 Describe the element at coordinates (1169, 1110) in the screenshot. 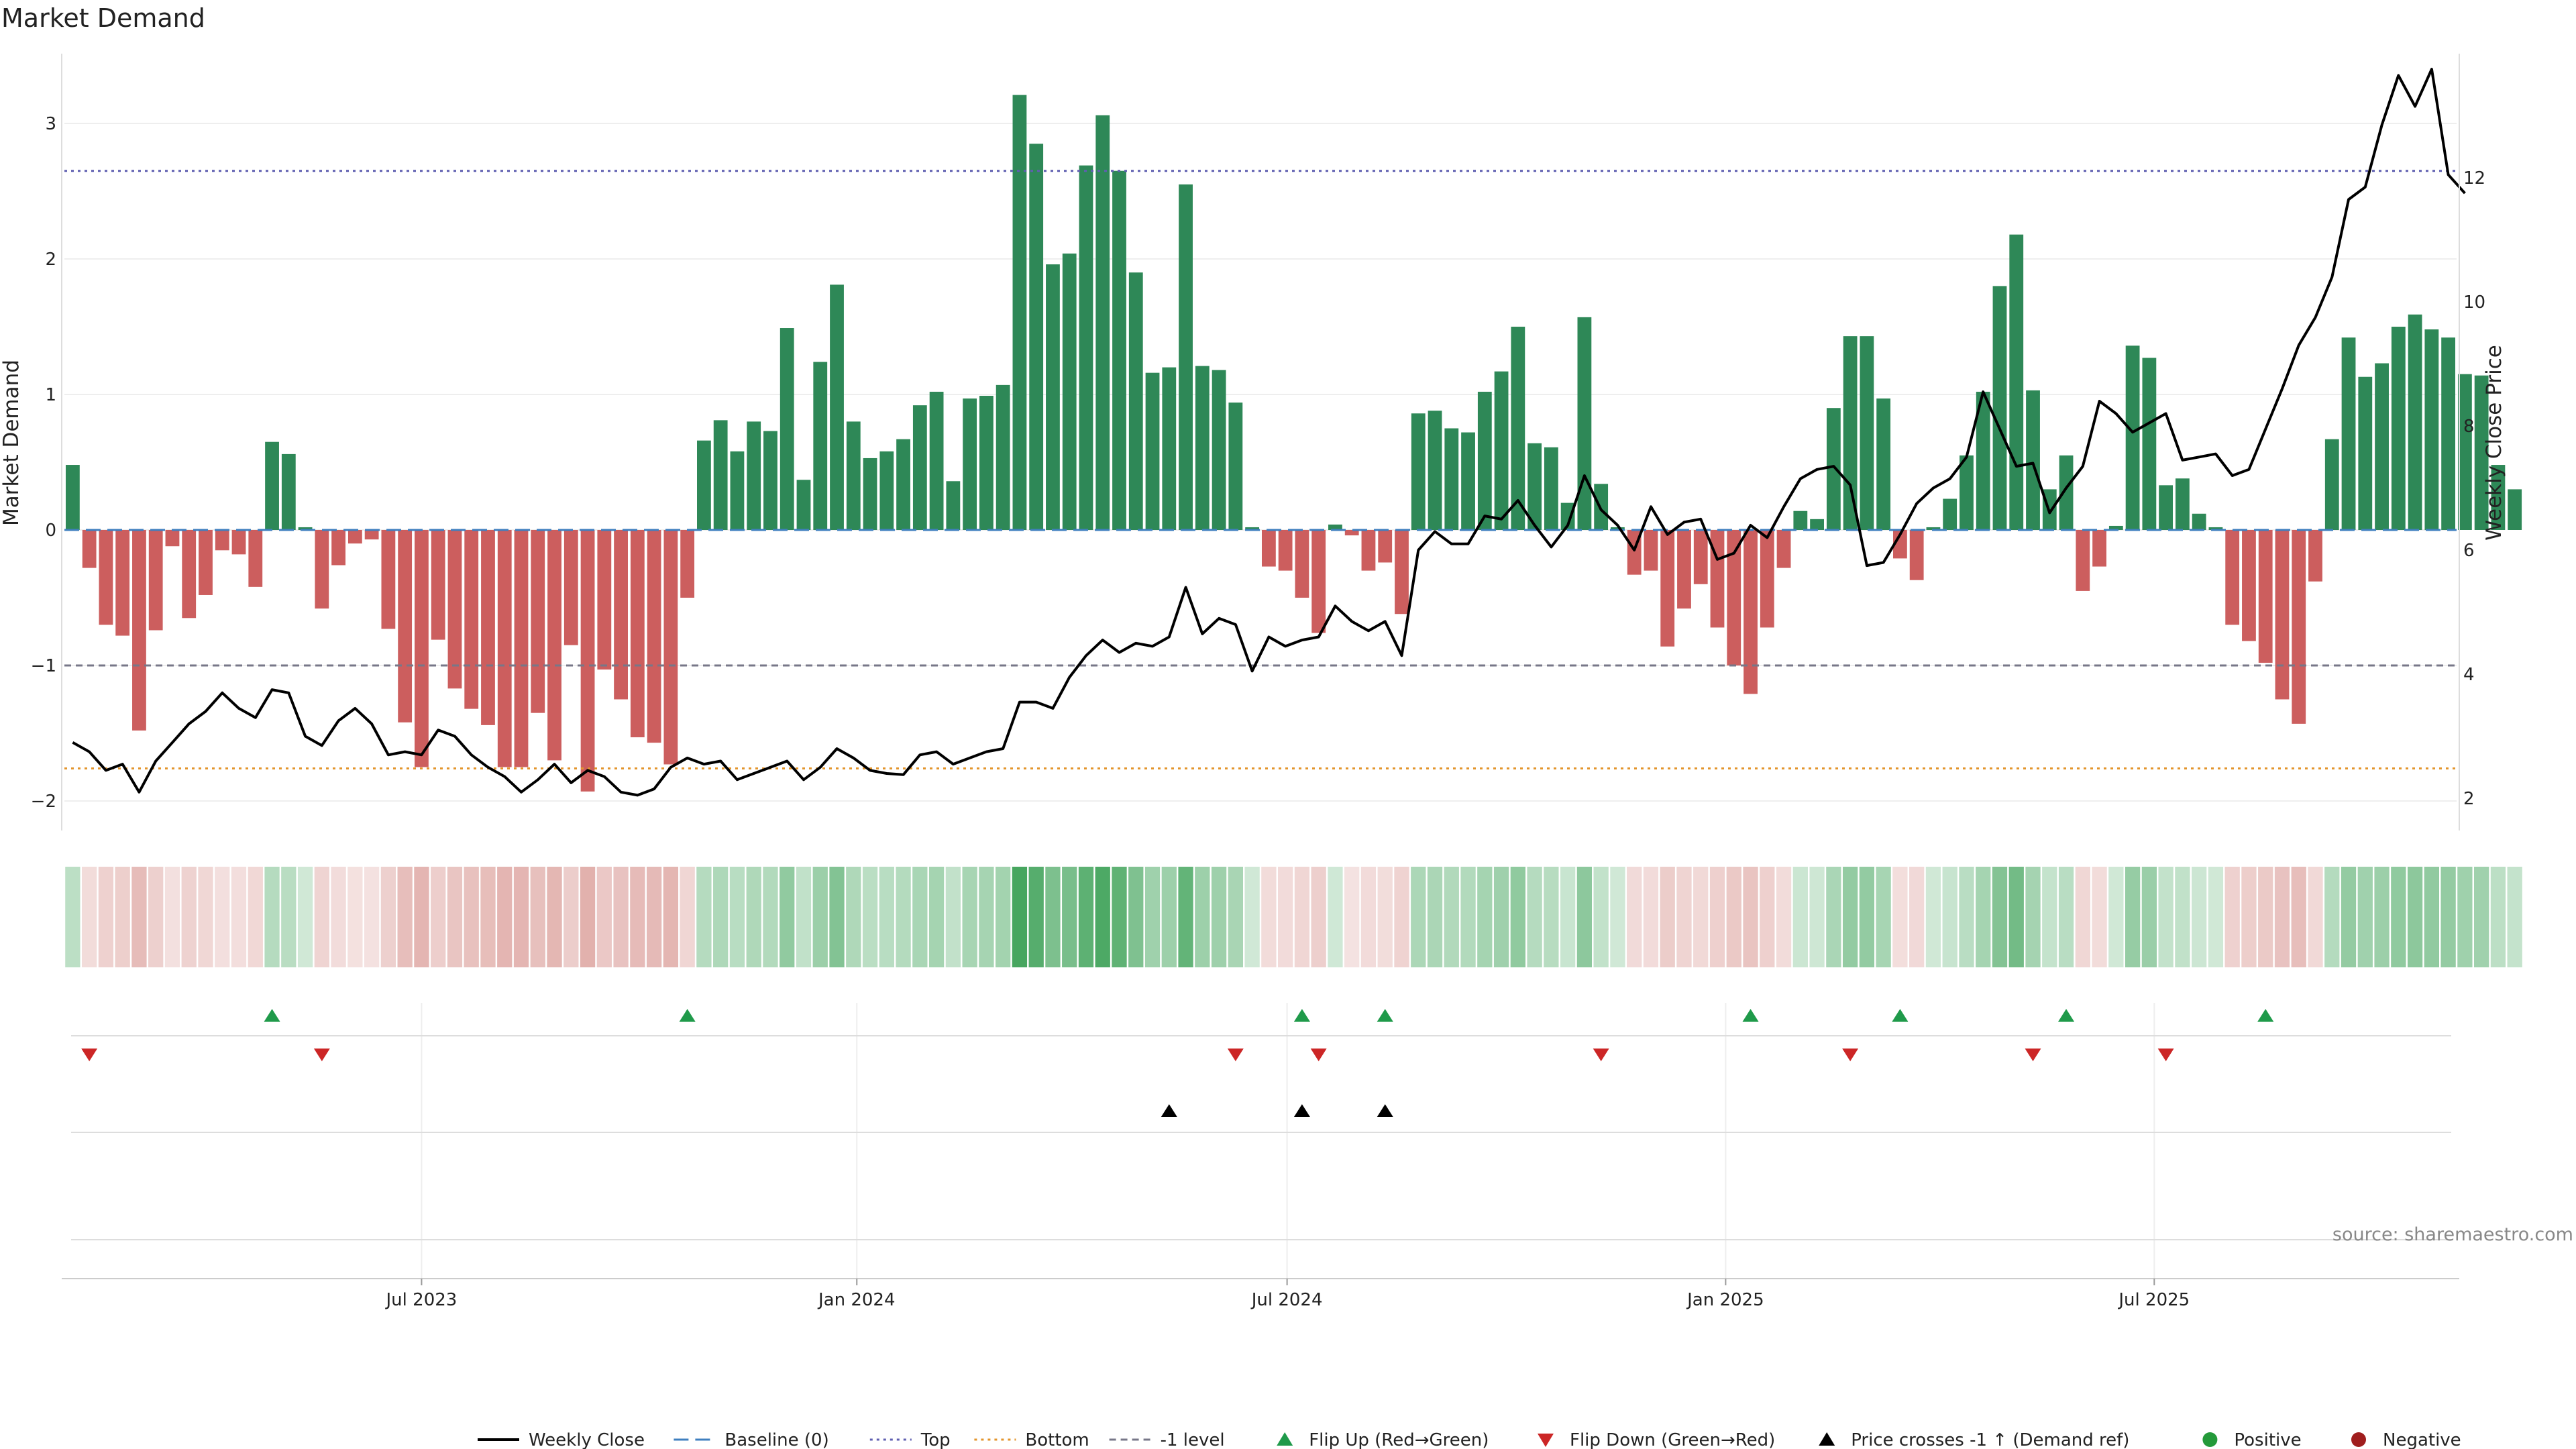

I see `price-cross-marker` at that location.